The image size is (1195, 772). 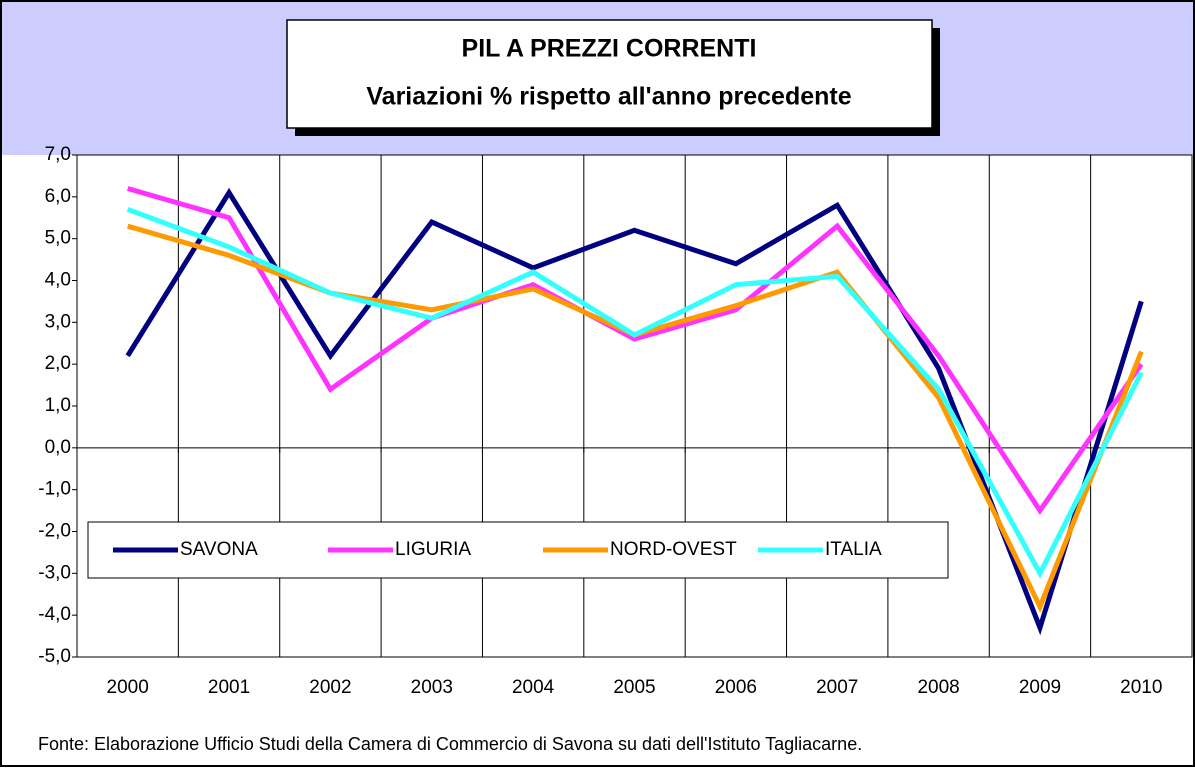 I want to click on y-tick-label: 1,0, so click(x=58, y=405).